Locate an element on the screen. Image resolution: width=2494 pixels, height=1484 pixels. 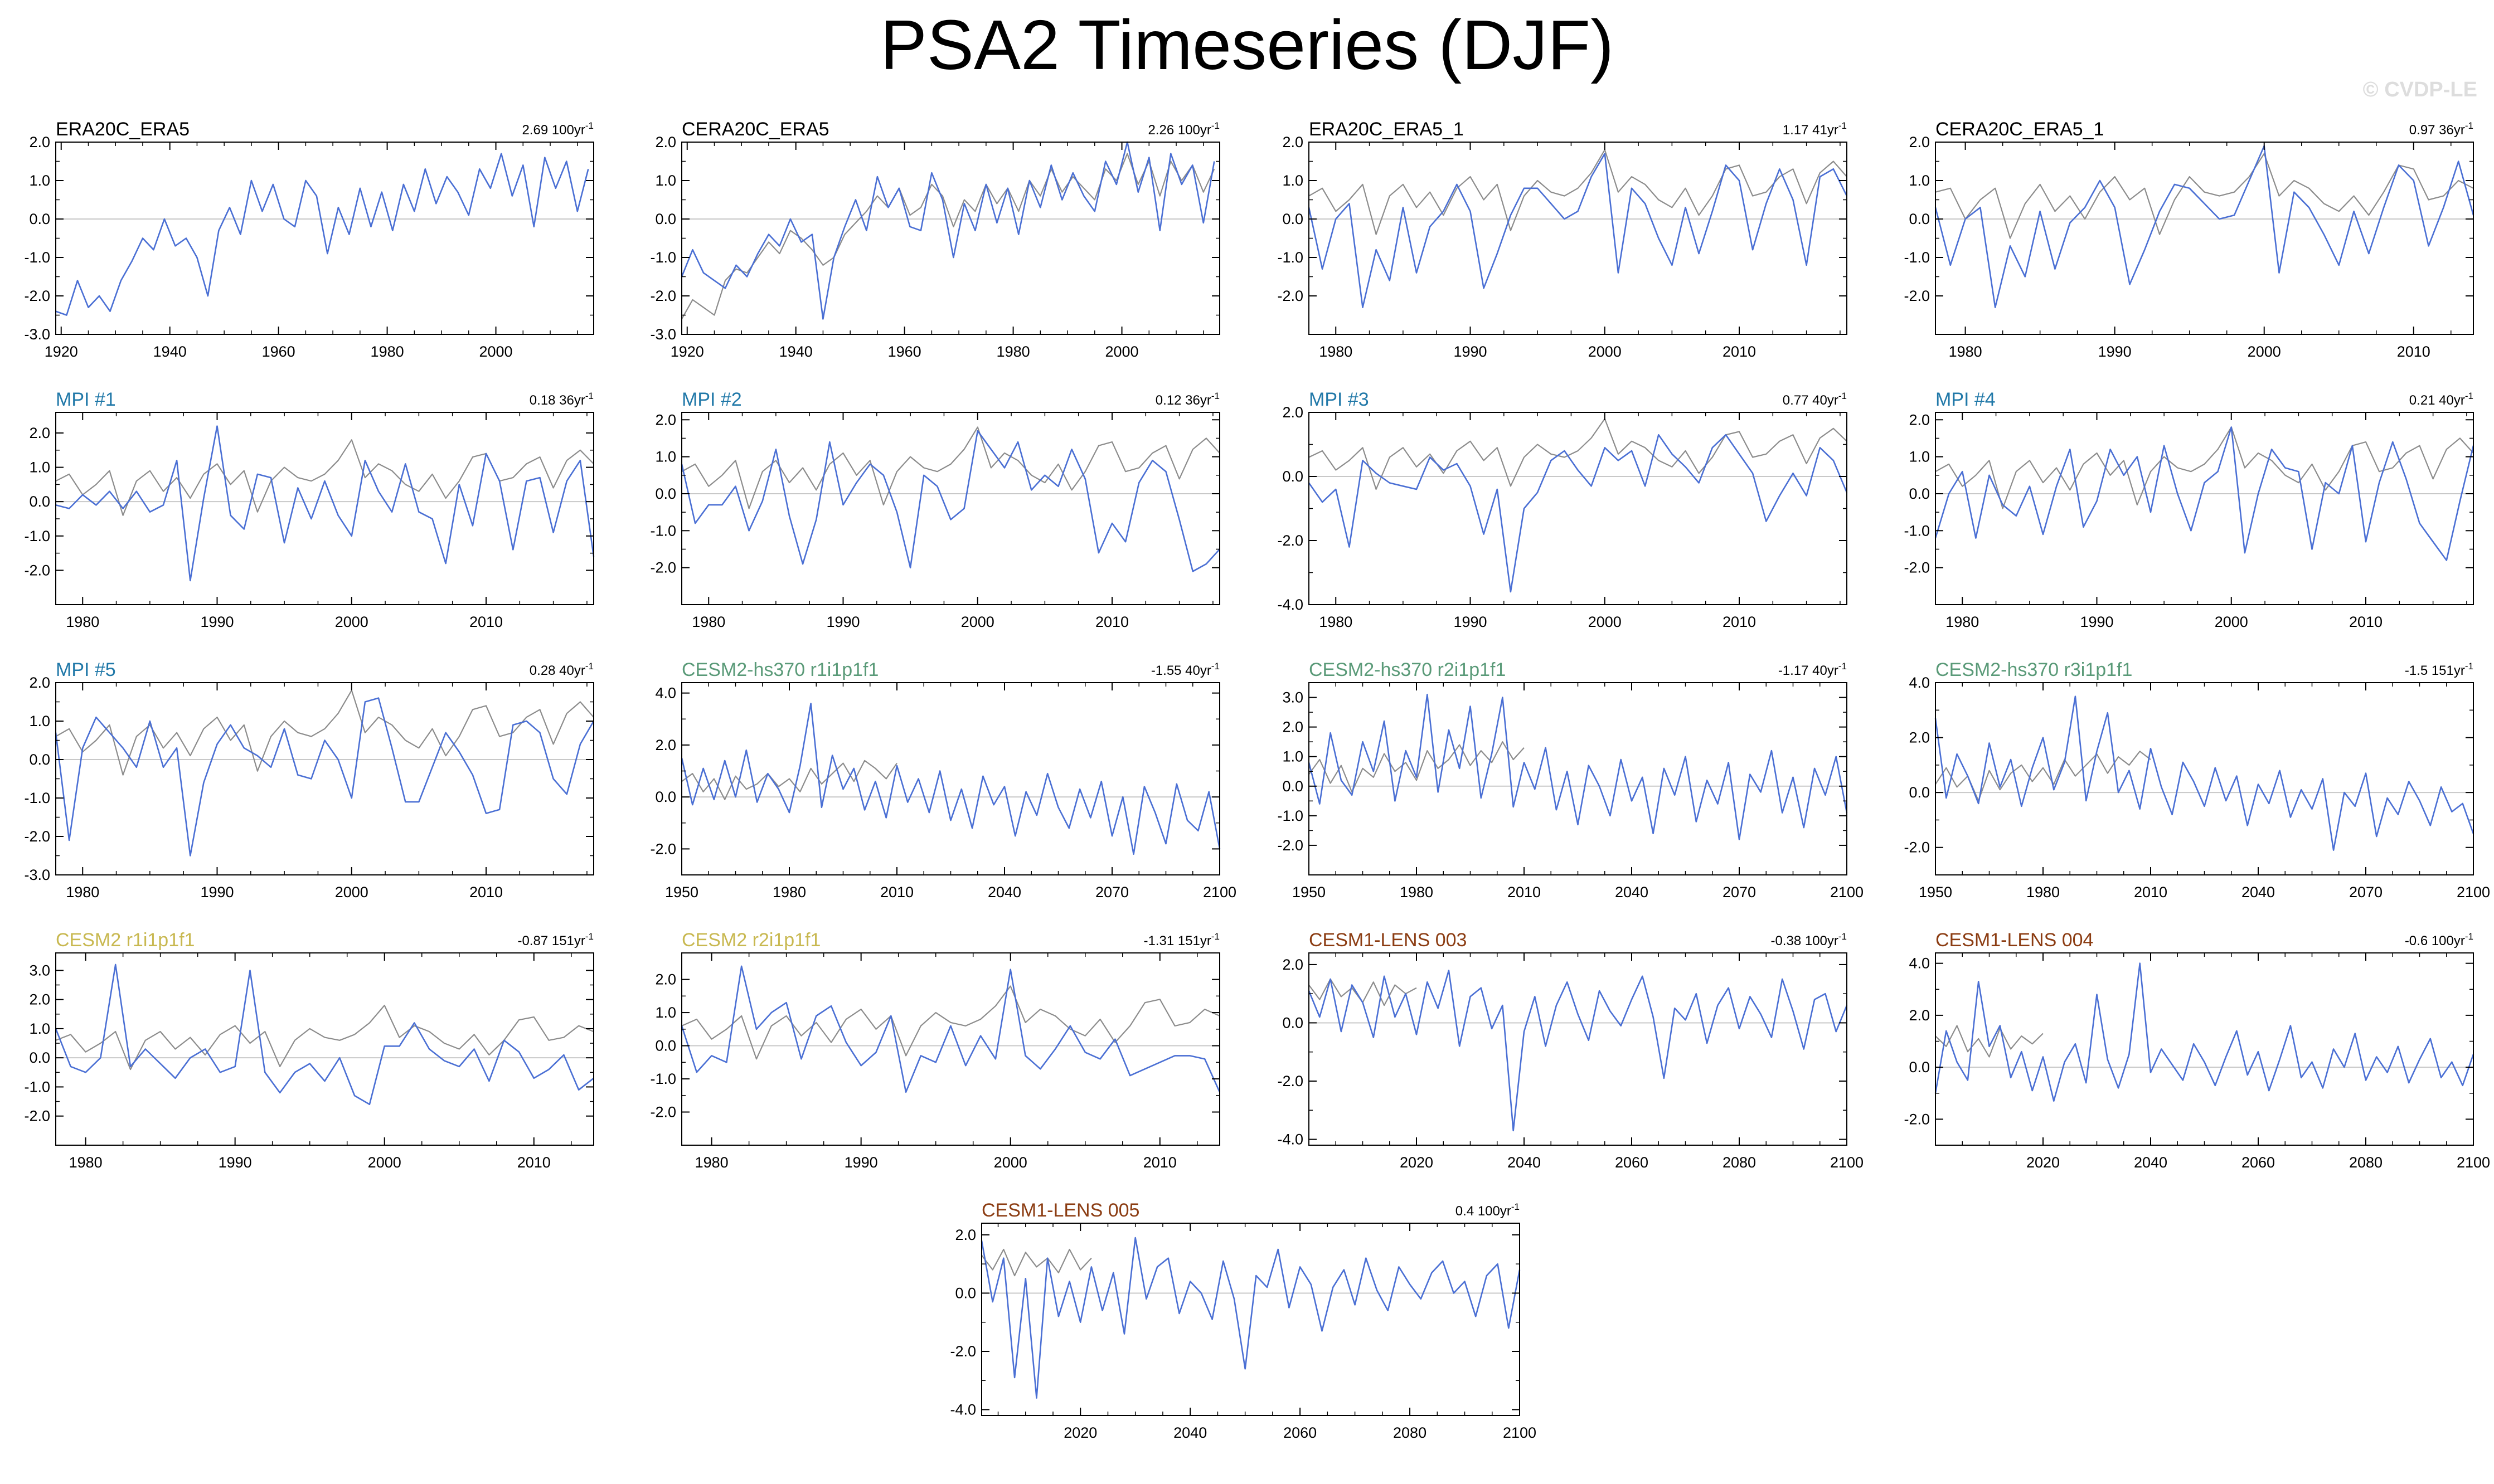
x-tick-label: 2080 is located at coordinates (2366, 1162).